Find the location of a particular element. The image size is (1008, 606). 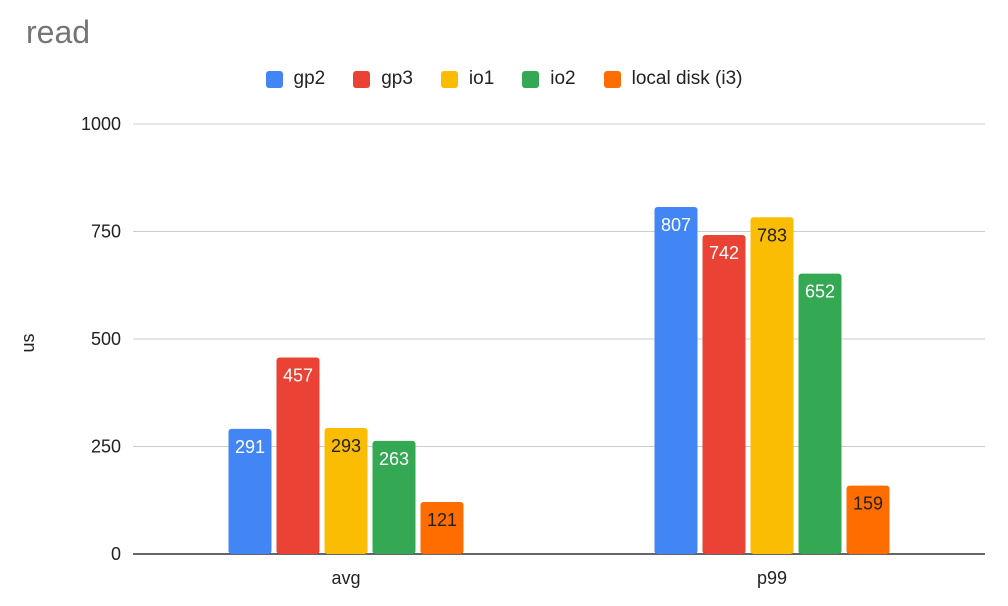

bar-value-label: 263 is located at coordinates (394, 459).